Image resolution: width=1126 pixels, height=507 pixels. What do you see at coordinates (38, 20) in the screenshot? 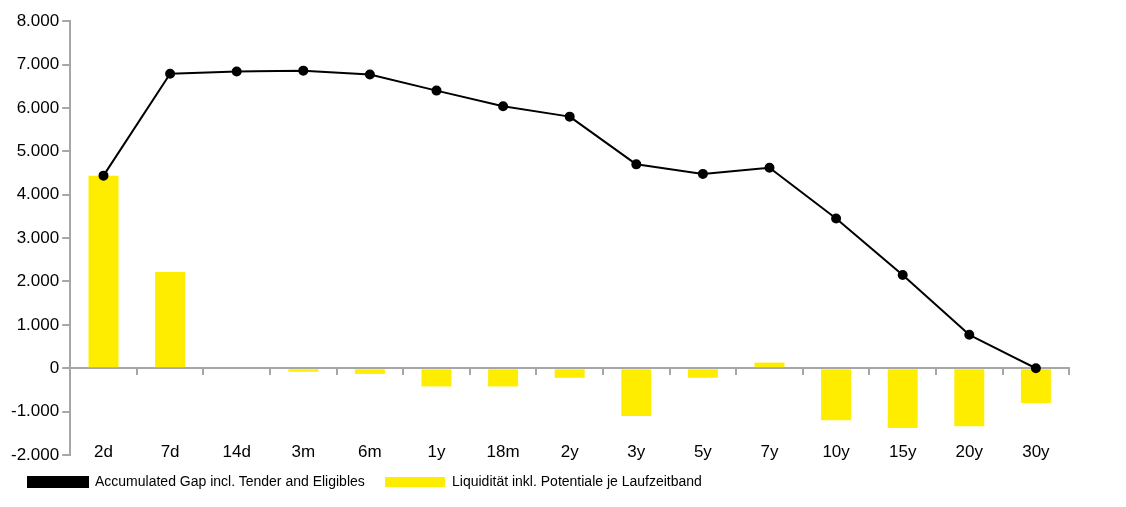
I see `y-tick-label: 8.000` at bounding box center [38, 20].